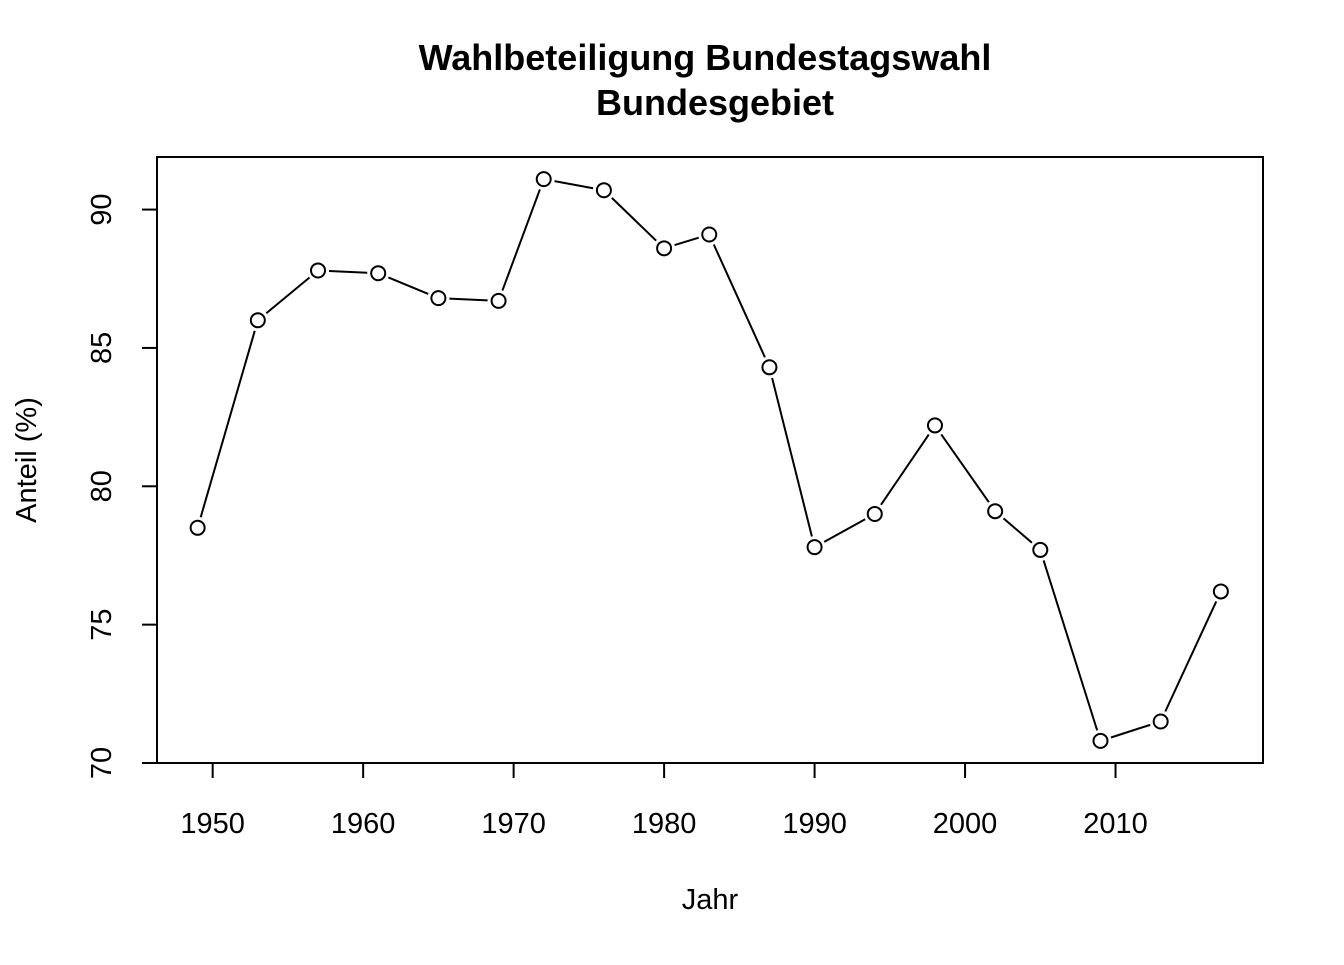 This screenshot has width=1344, height=965. I want to click on data-point-2013, so click(1160, 721).